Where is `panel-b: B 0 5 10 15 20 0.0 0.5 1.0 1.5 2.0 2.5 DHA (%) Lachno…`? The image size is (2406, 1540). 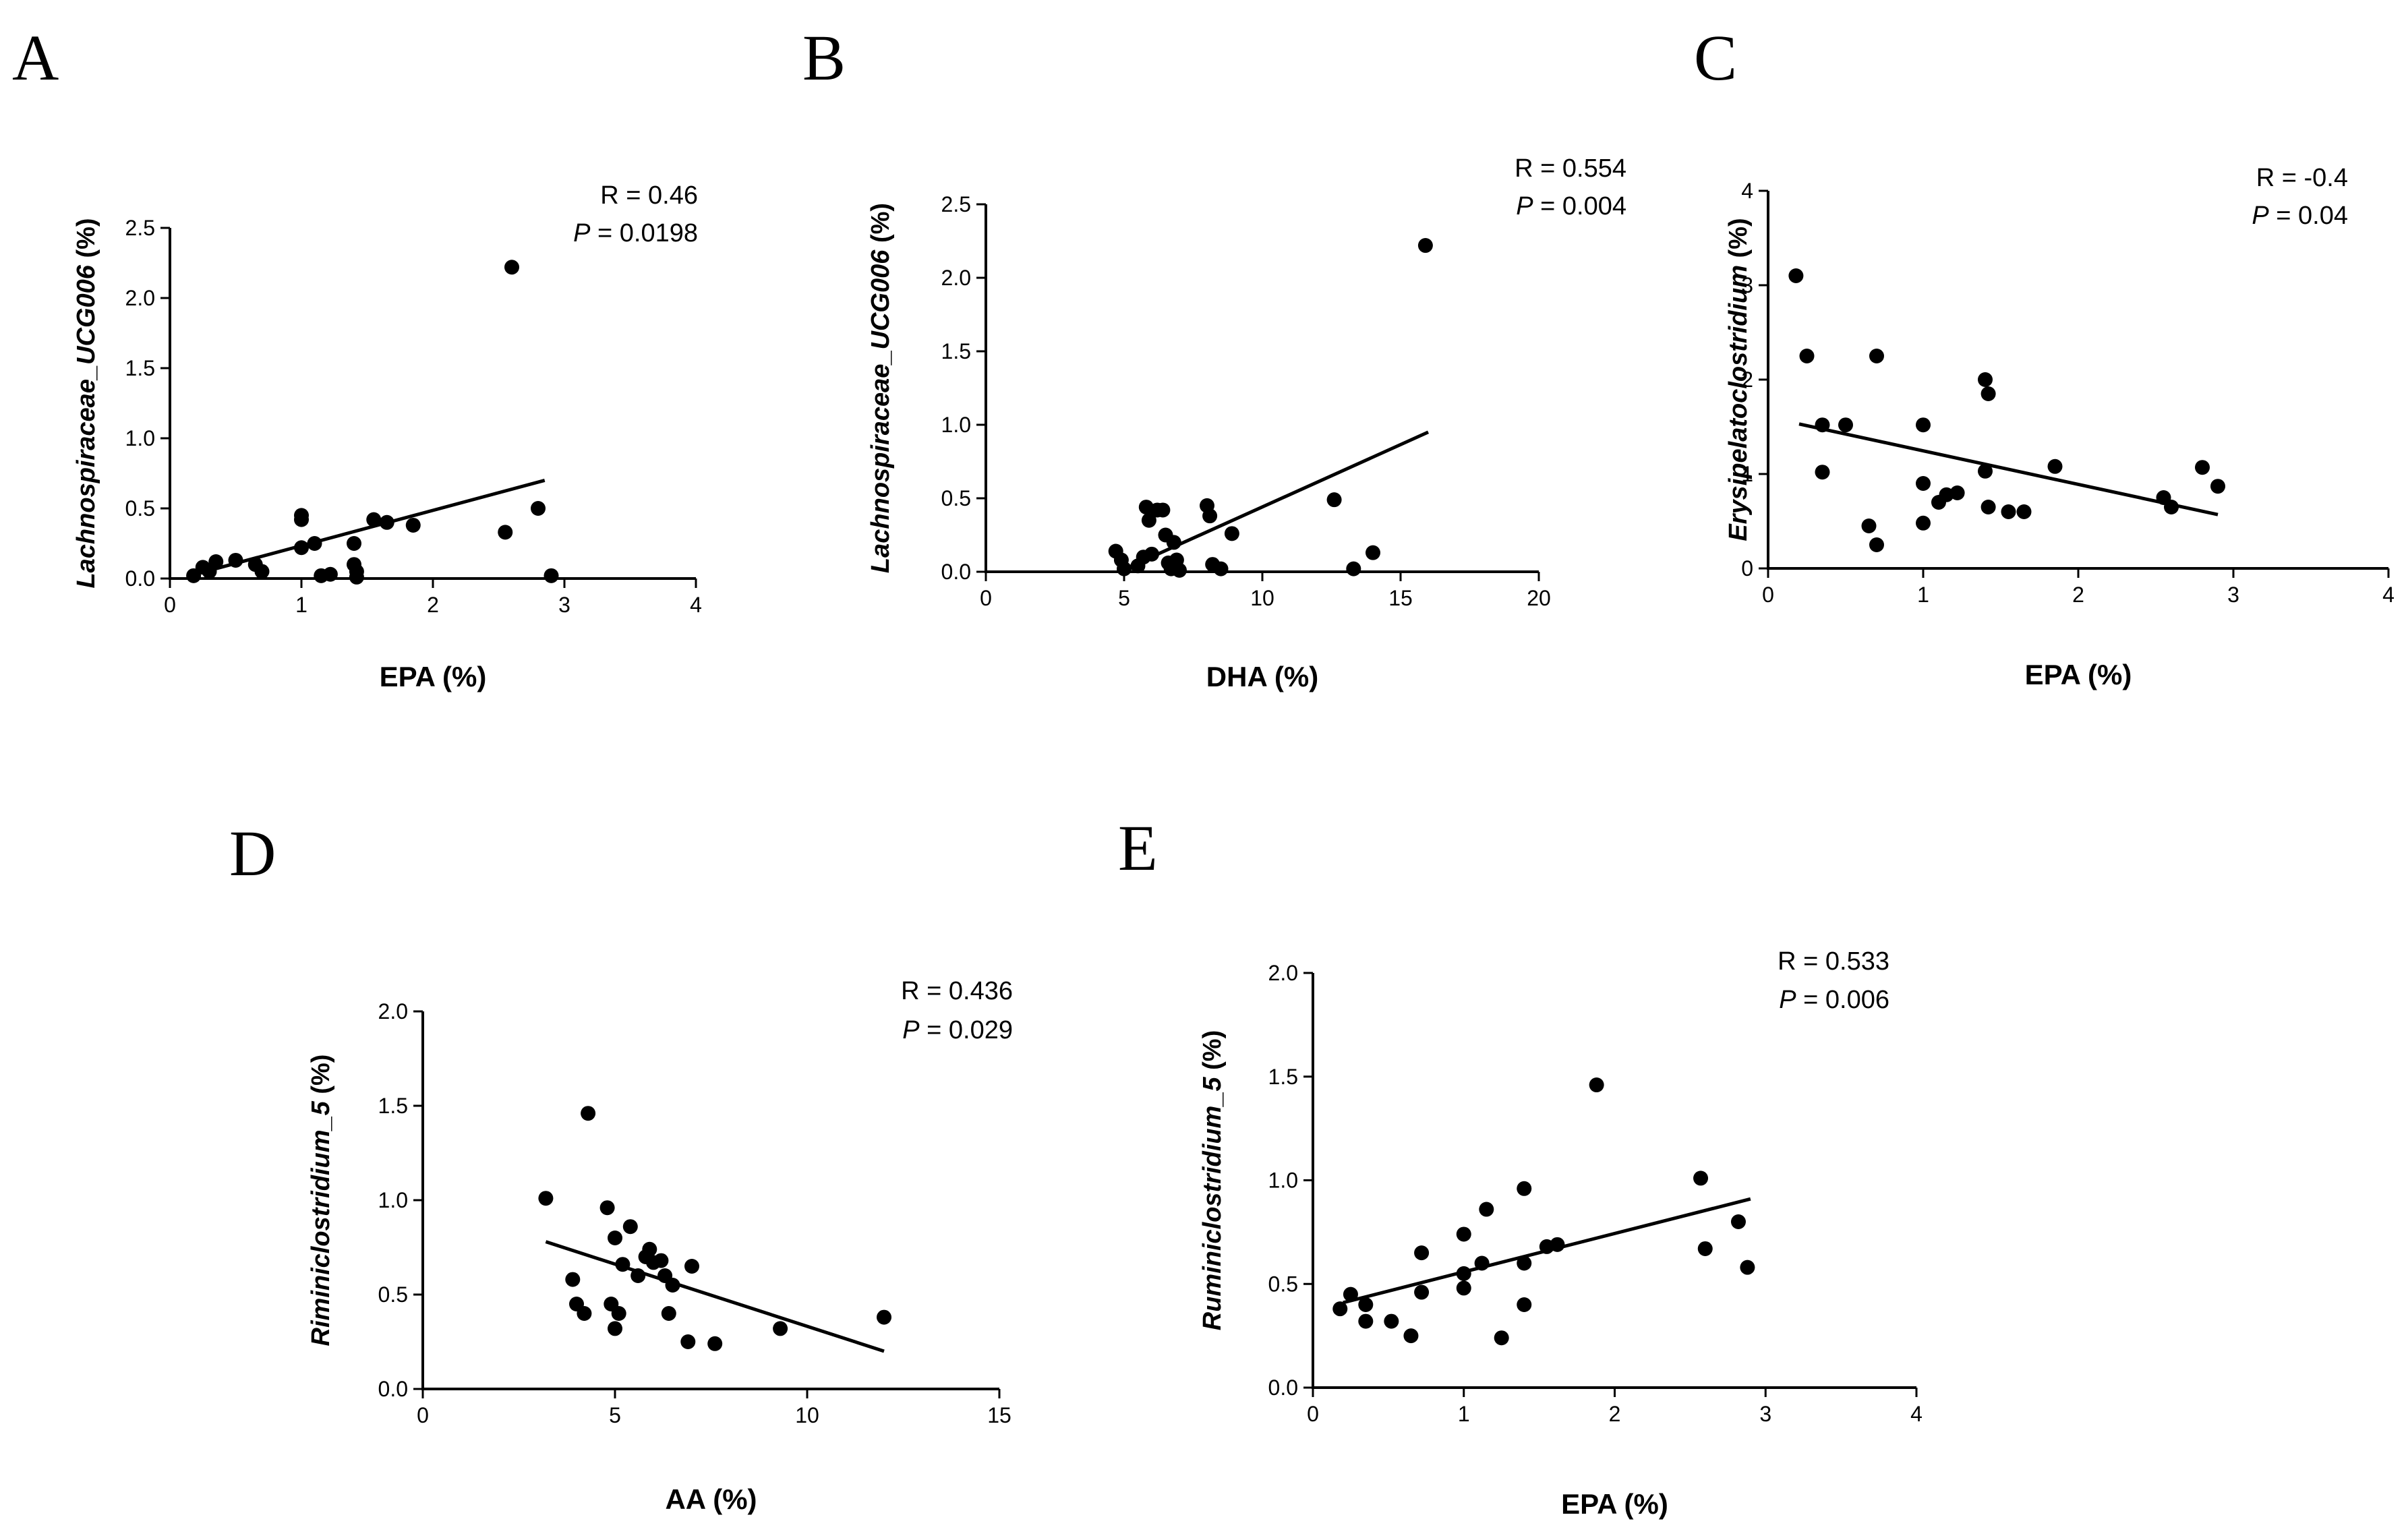 panel-b: B 0 5 10 15 20 0.0 0.5 1.0 1.5 2.0 2.5 DHA (%) Lachno… is located at coordinates (1214, 357).